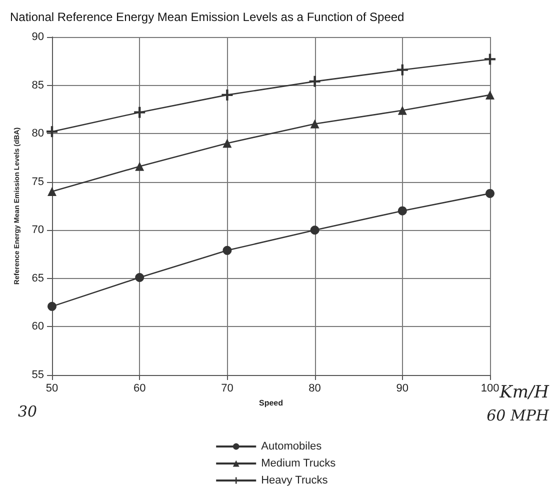 The width and height of the screenshot is (551, 493). I want to click on y-tick-label: 55, so click(38, 375).